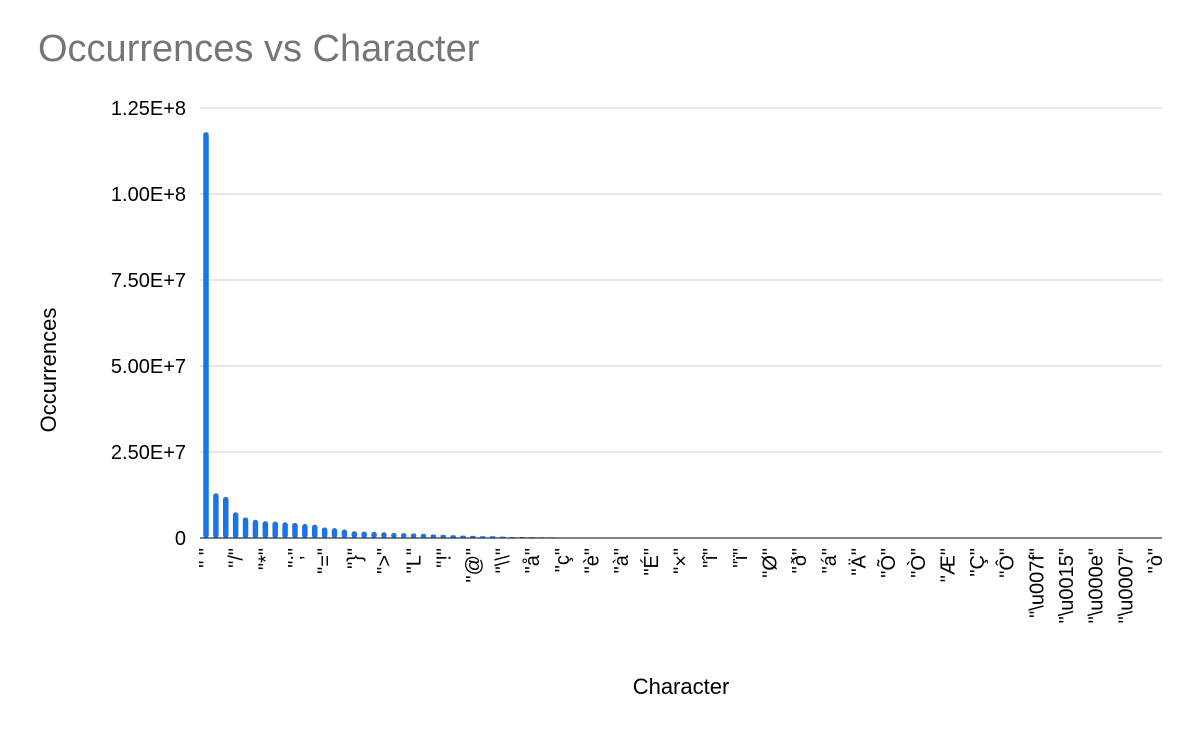 This screenshot has width=1198, height=738. What do you see at coordinates (259, 49) in the screenshot?
I see `chart-title: Occurrences vs Character` at bounding box center [259, 49].